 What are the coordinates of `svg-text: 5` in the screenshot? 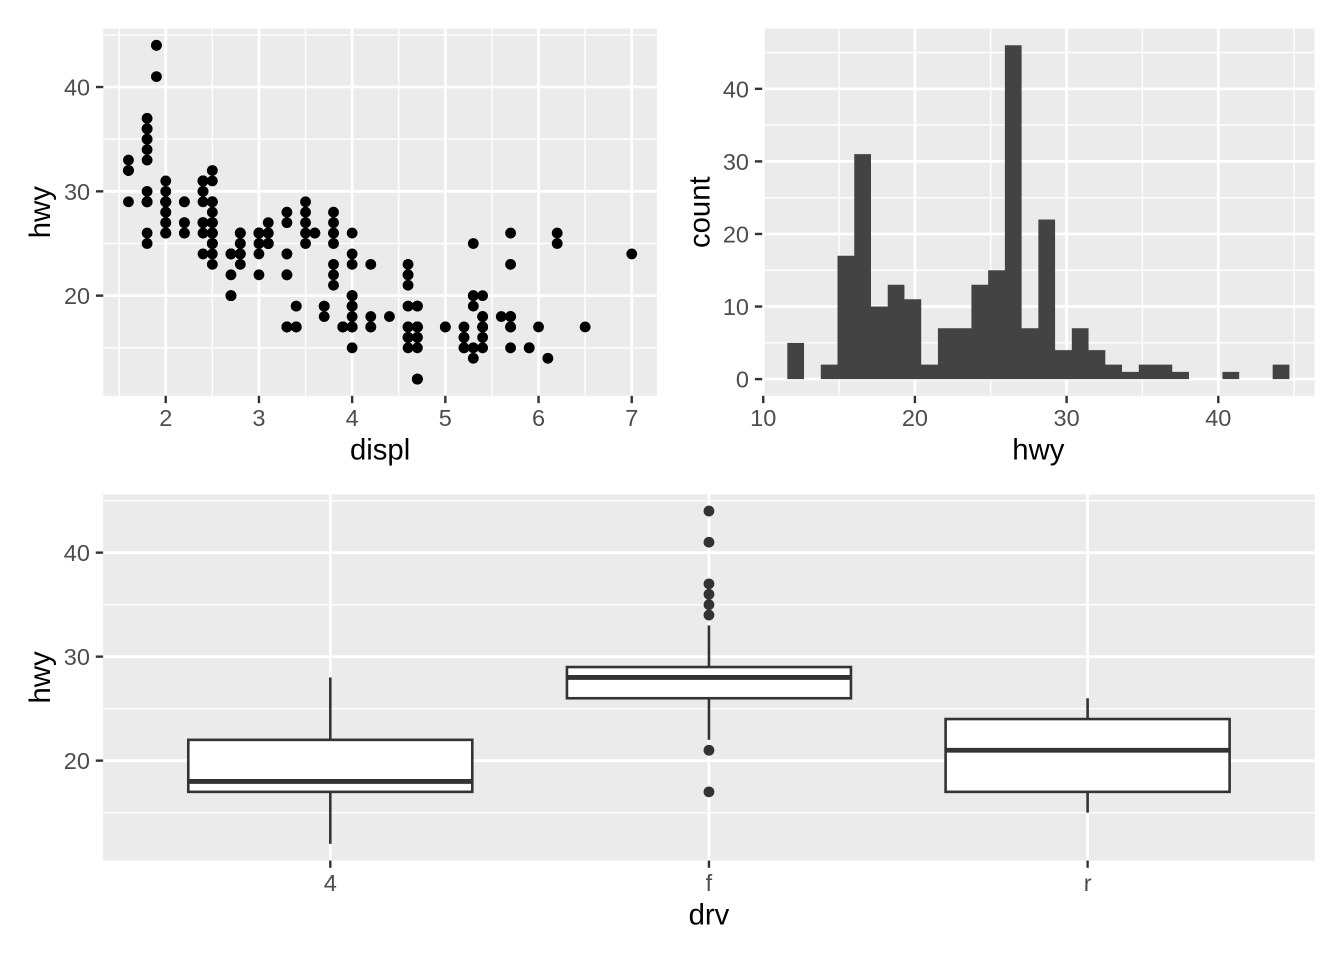 It's located at (445, 418).